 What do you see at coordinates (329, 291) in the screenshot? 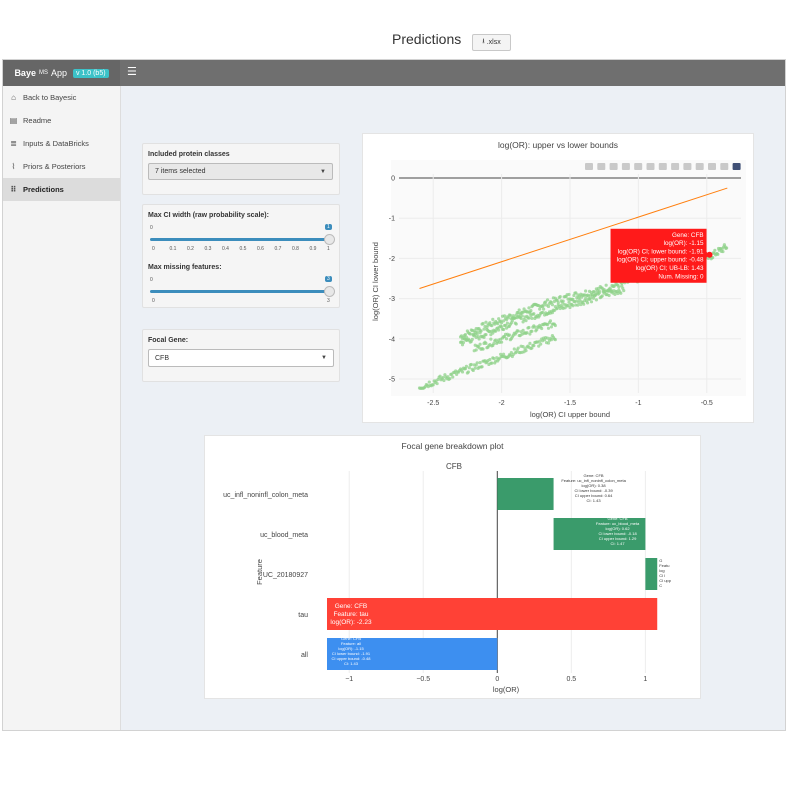
I see `missing-slider-handle` at bounding box center [329, 291].